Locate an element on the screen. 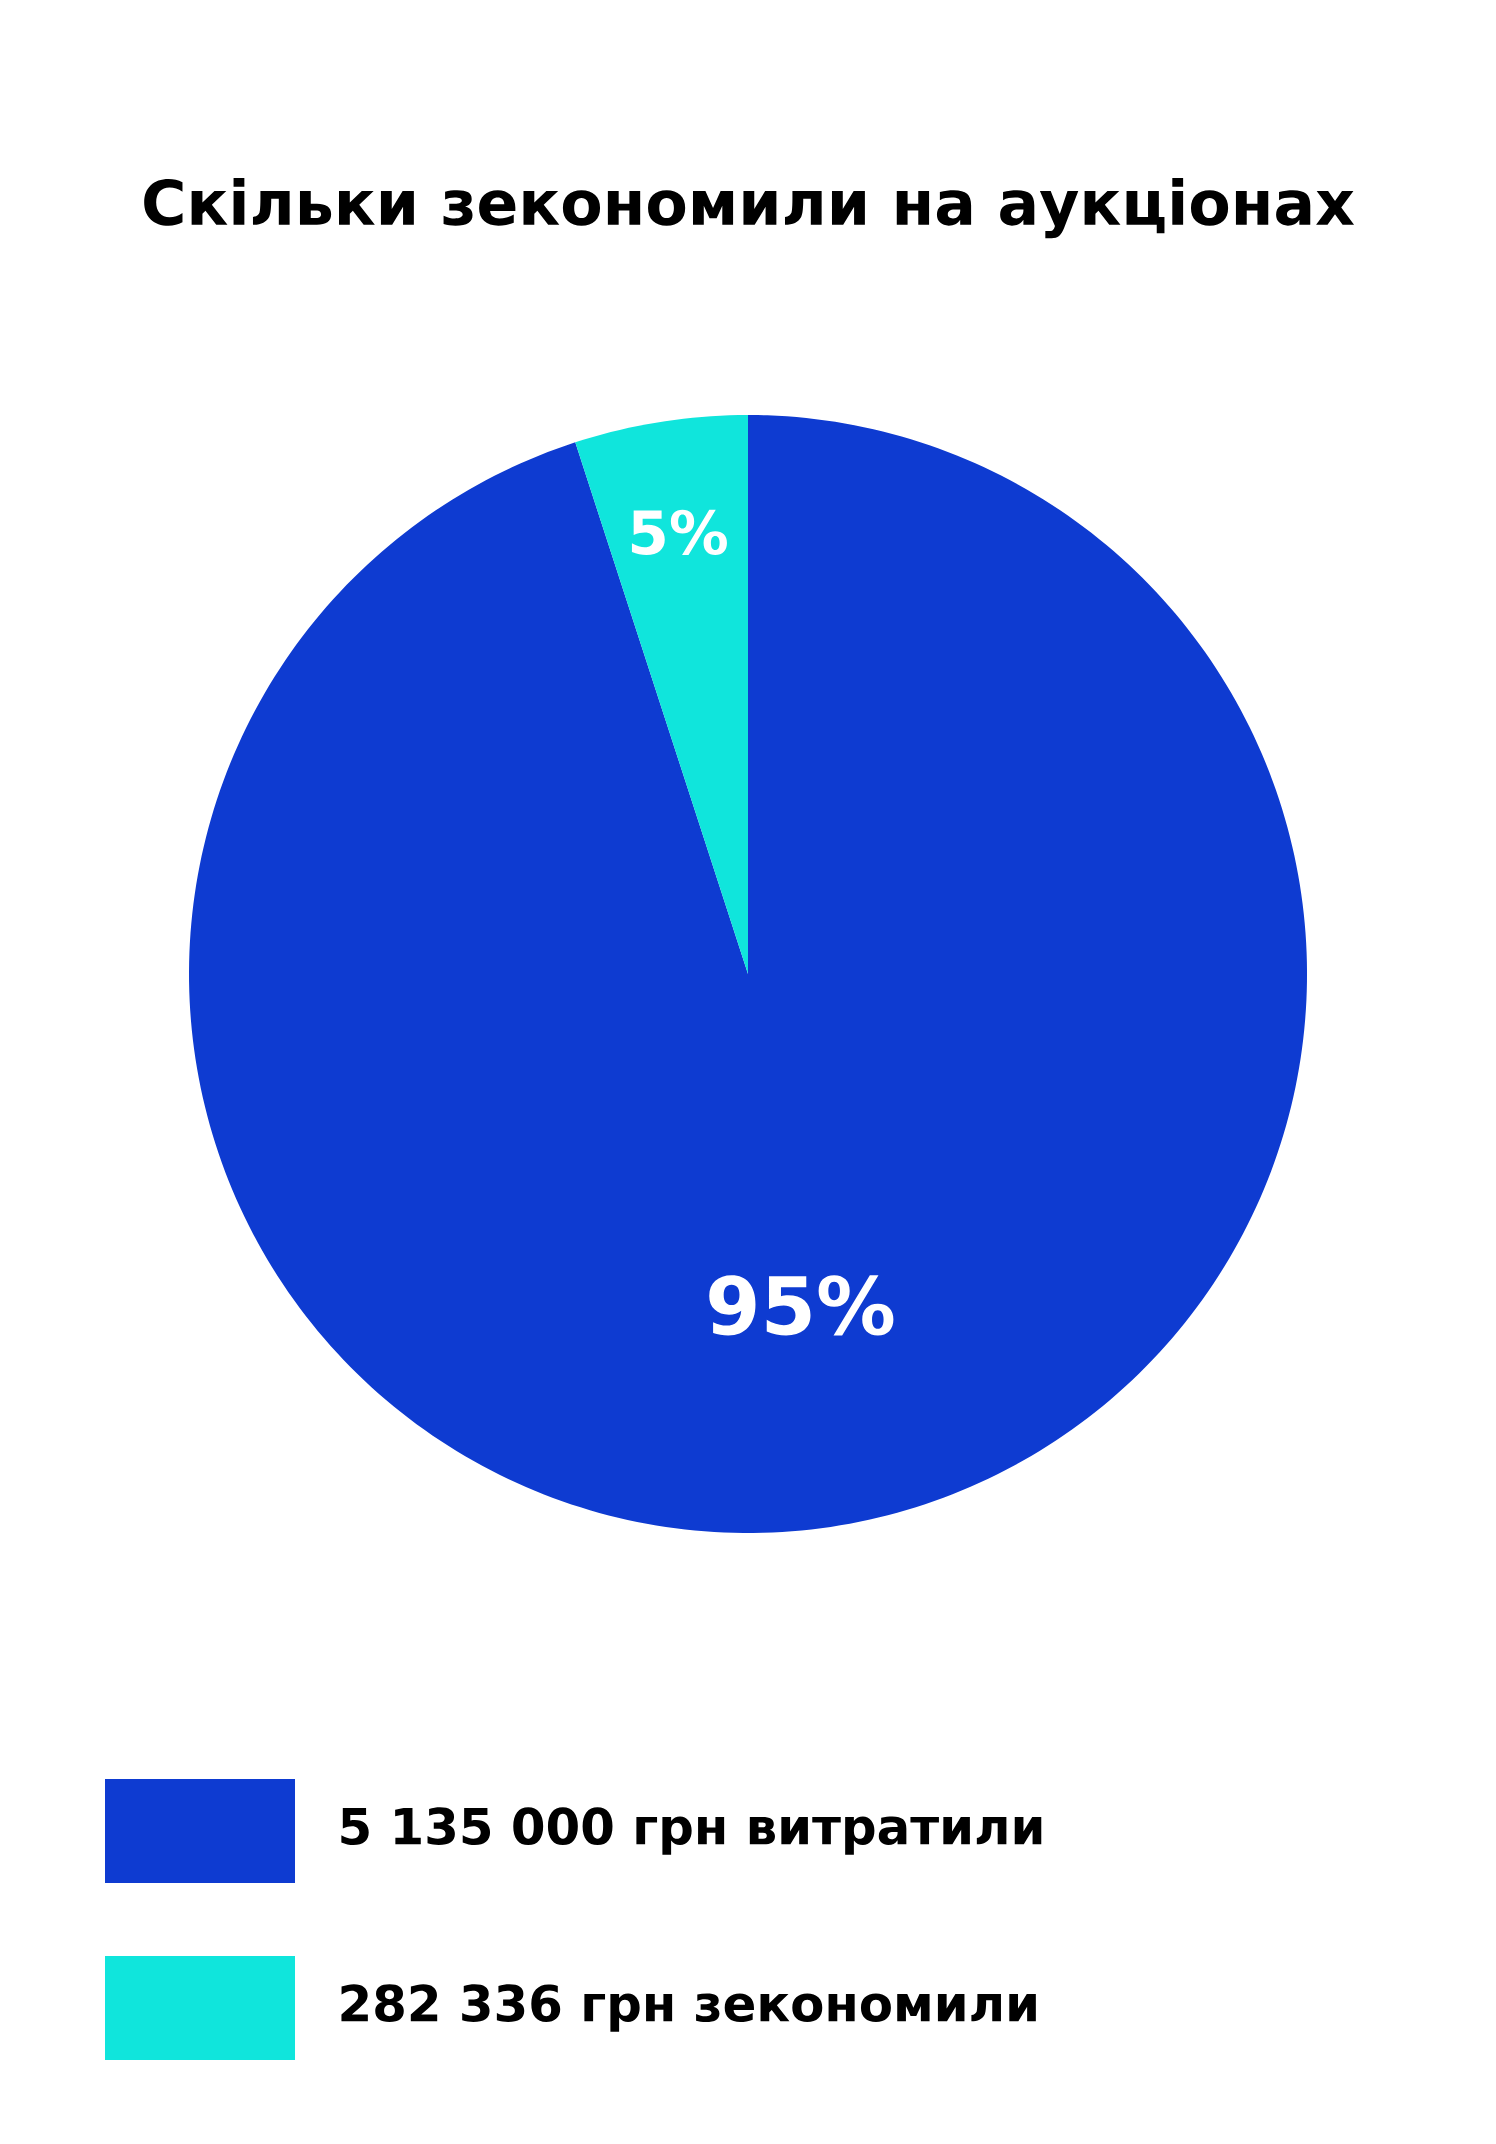 The image size is (1496, 2144). data-label: 95% is located at coordinates (801, 1305).